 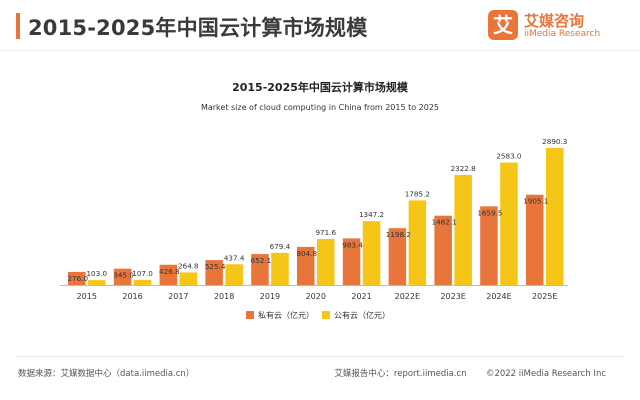 What do you see at coordinates (96, 273) in the screenshot?
I see `data-label-public: 103.0` at bounding box center [96, 273].